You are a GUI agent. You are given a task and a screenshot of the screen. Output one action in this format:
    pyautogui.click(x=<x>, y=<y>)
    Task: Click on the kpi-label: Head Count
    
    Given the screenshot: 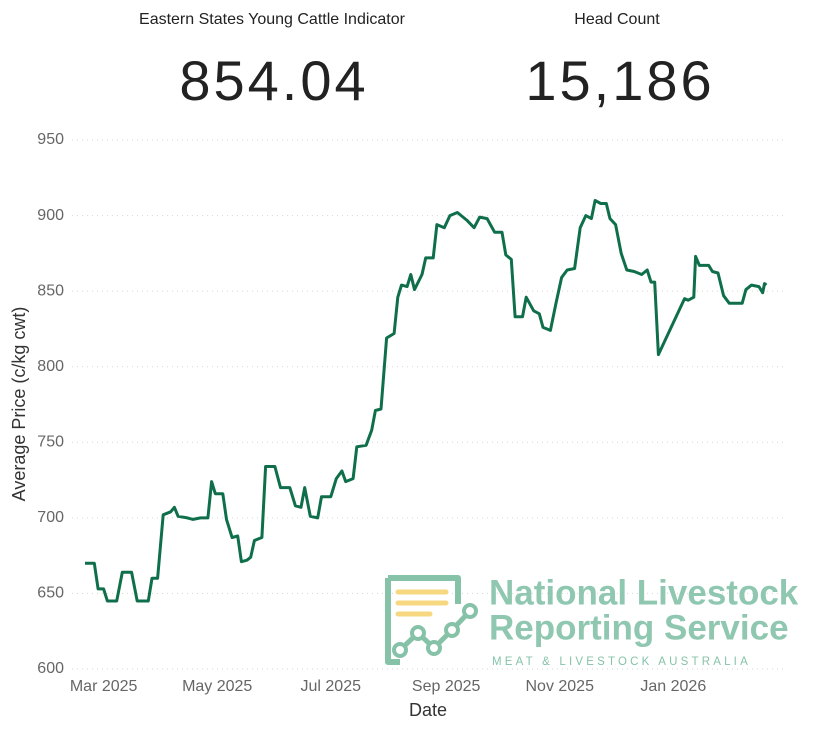 What is the action you would take?
    pyautogui.click(x=617, y=19)
    